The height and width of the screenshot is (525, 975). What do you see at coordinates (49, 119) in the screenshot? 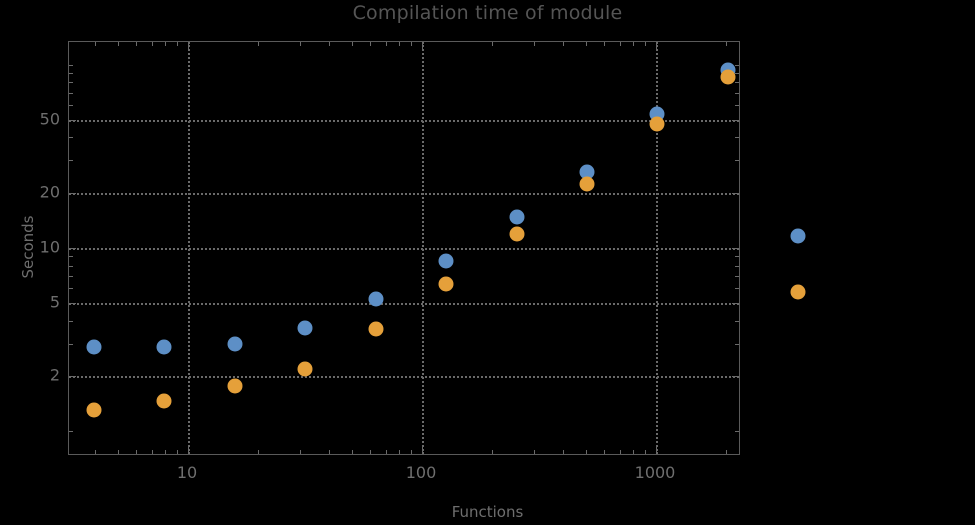
I see `y-tick-label: 50` at bounding box center [49, 119].